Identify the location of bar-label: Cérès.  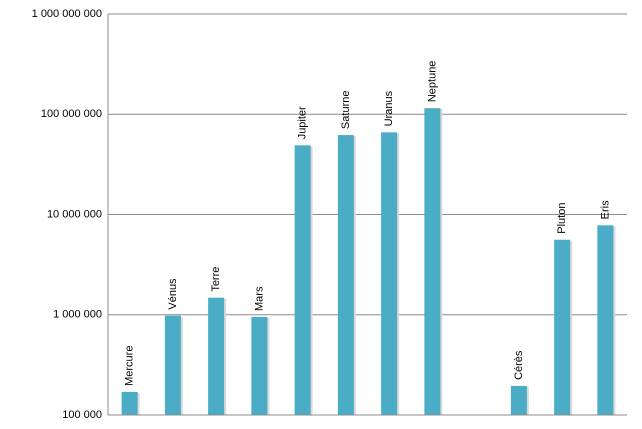
(519, 365).